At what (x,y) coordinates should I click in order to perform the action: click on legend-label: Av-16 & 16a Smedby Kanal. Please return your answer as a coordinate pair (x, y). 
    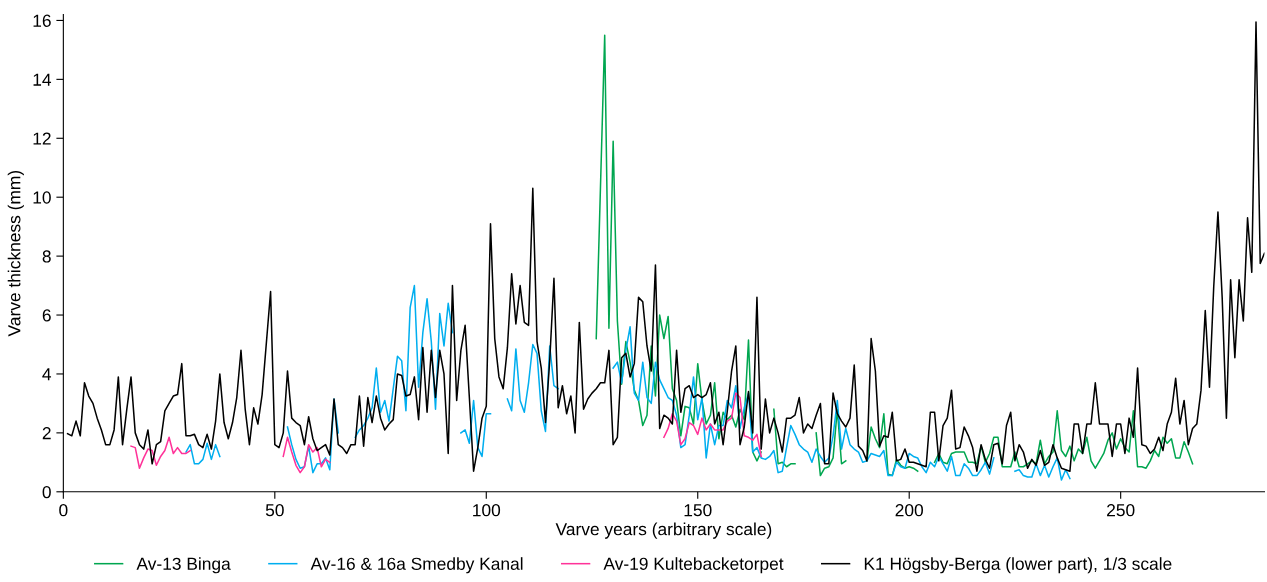
    Looking at the image, I should click on (416, 565).